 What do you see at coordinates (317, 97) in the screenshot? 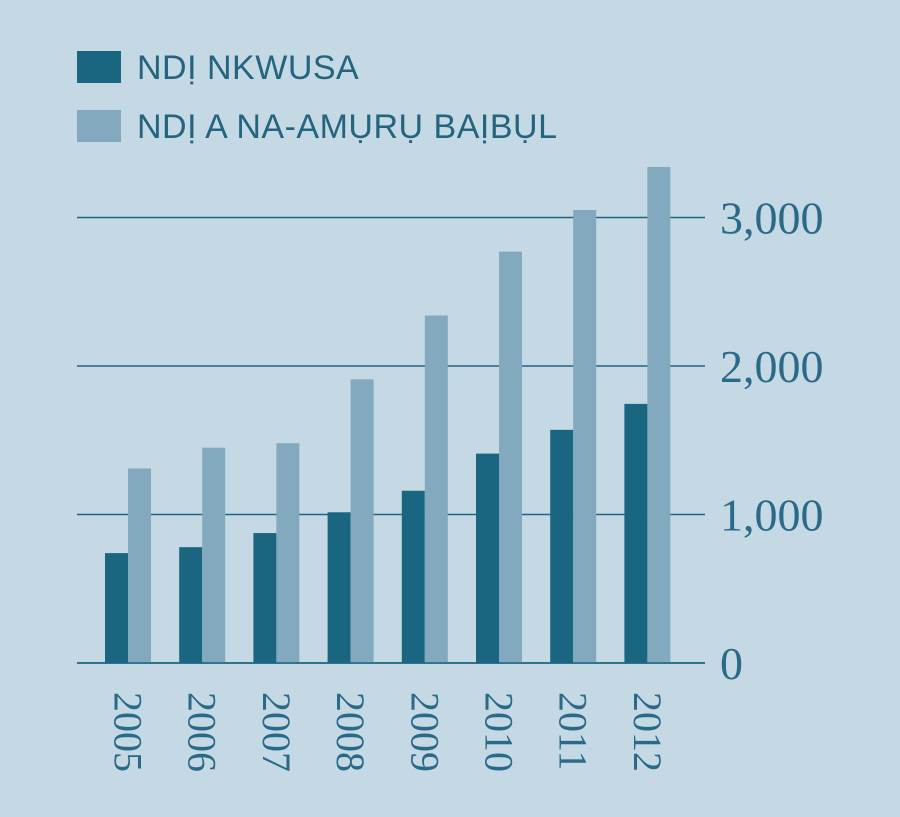
I see `legend: NDỊ NKWUSA NDỊ A NA-AMỤRỤ BAỊBỤL` at bounding box center [317, 97].